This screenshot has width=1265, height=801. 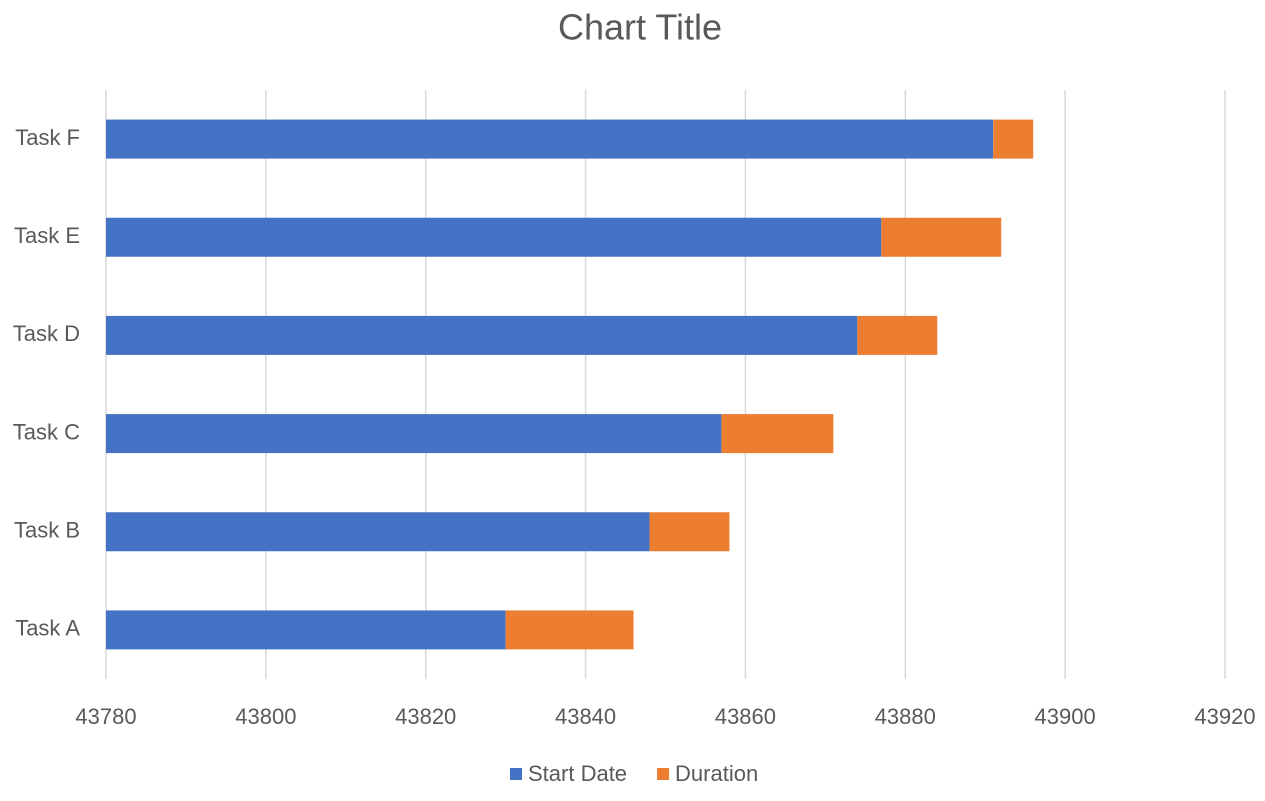 I want to click on y-tick-label: Task B, so click(x=47, y=530).